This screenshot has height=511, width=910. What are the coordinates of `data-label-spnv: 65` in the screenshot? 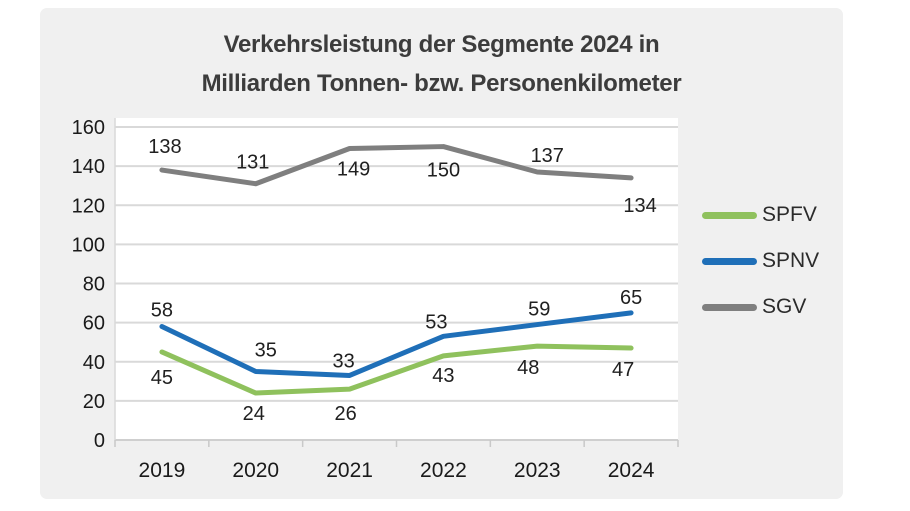 It's located at (631, 298).